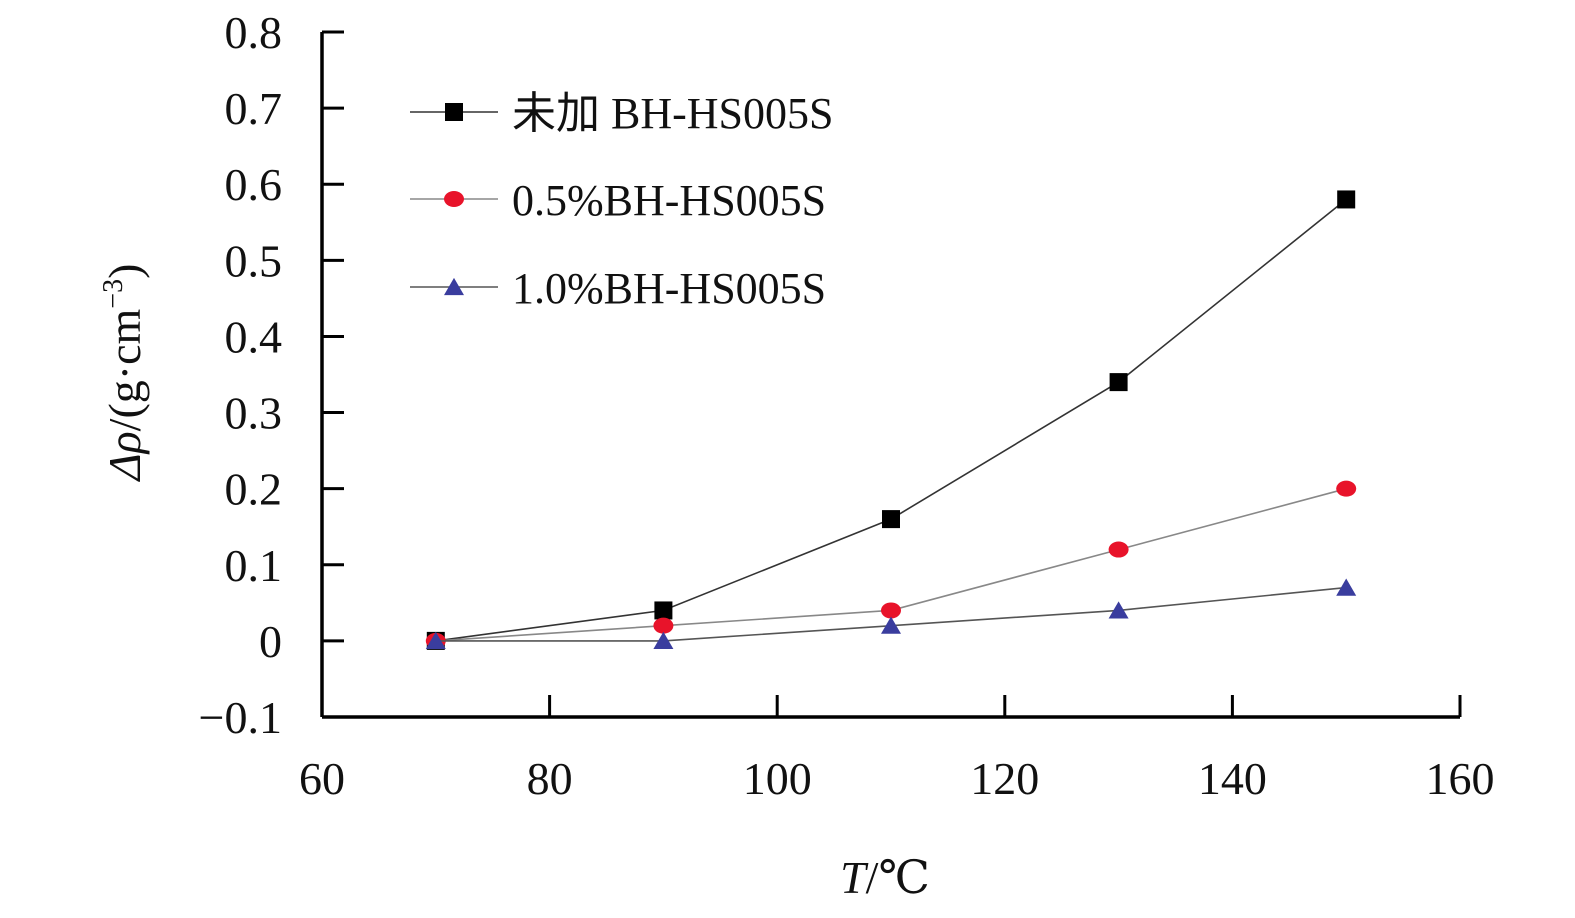 The height and width of the screenshot is (918, 1575). Describe the element at coordinates (854, 877) in the screenshot. I see `x-axis-label-italic: T` at that location.